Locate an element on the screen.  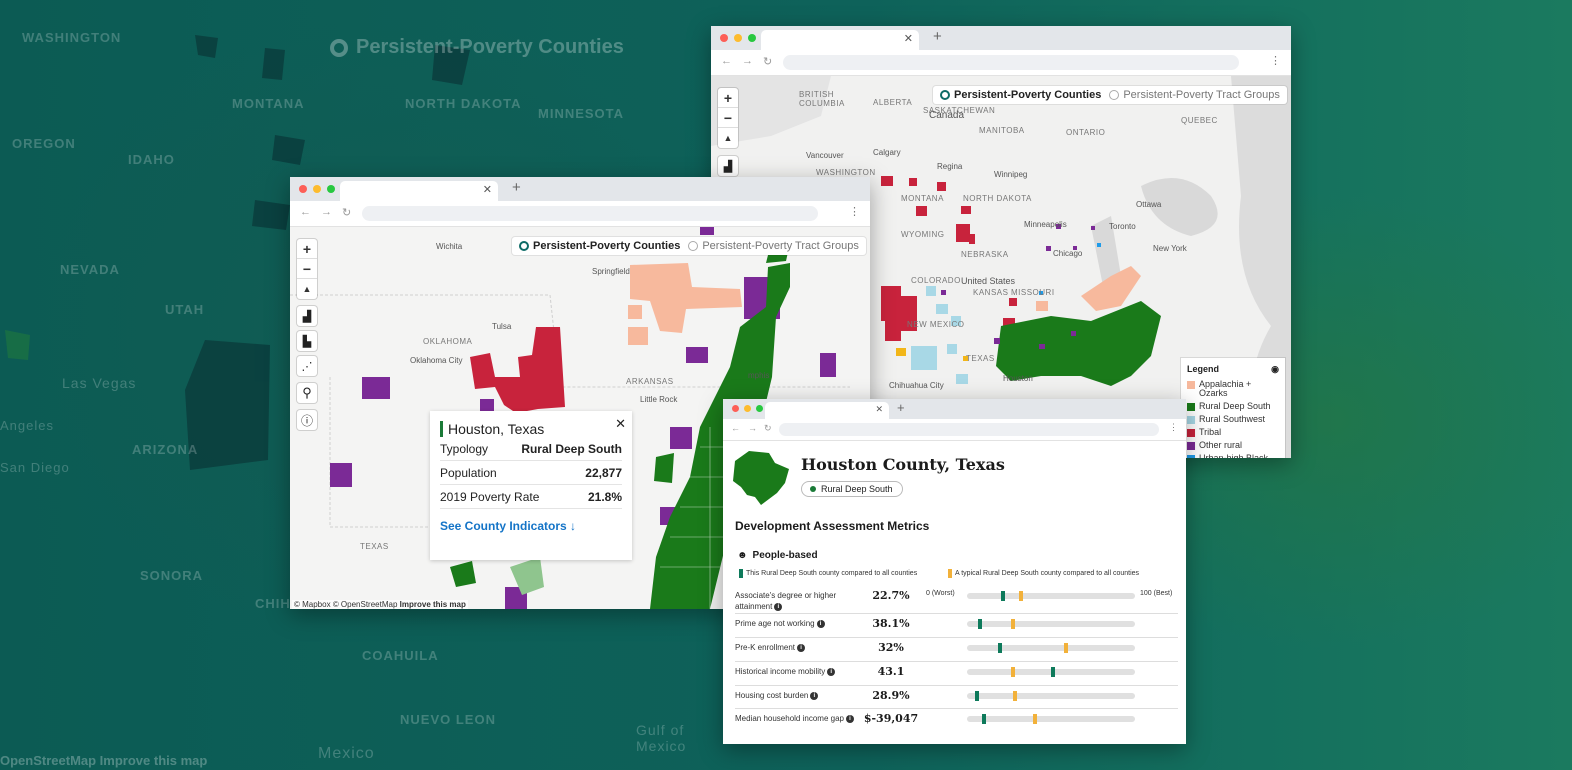
radio-icon is located at coordinates (524, 246).